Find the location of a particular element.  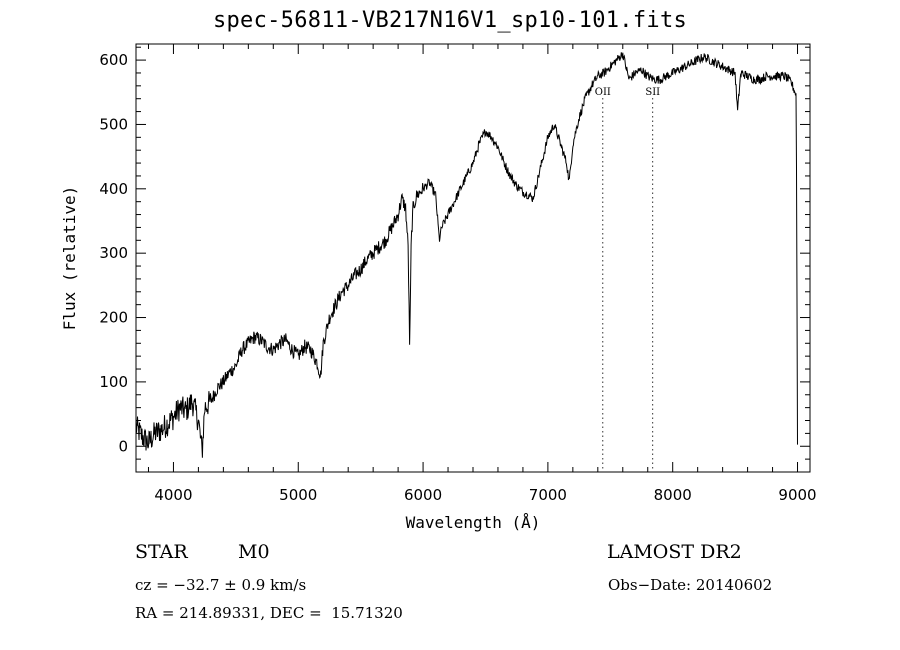

survey-name: LAMOST DR2 is located at coordinates (674, 552).